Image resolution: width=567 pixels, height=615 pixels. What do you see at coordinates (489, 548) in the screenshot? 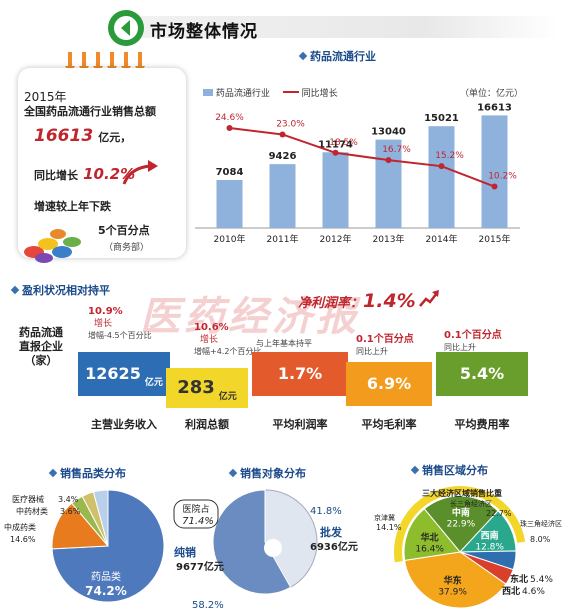
I see `region-value-3: 12.8%` at bounding box center [489, 548].